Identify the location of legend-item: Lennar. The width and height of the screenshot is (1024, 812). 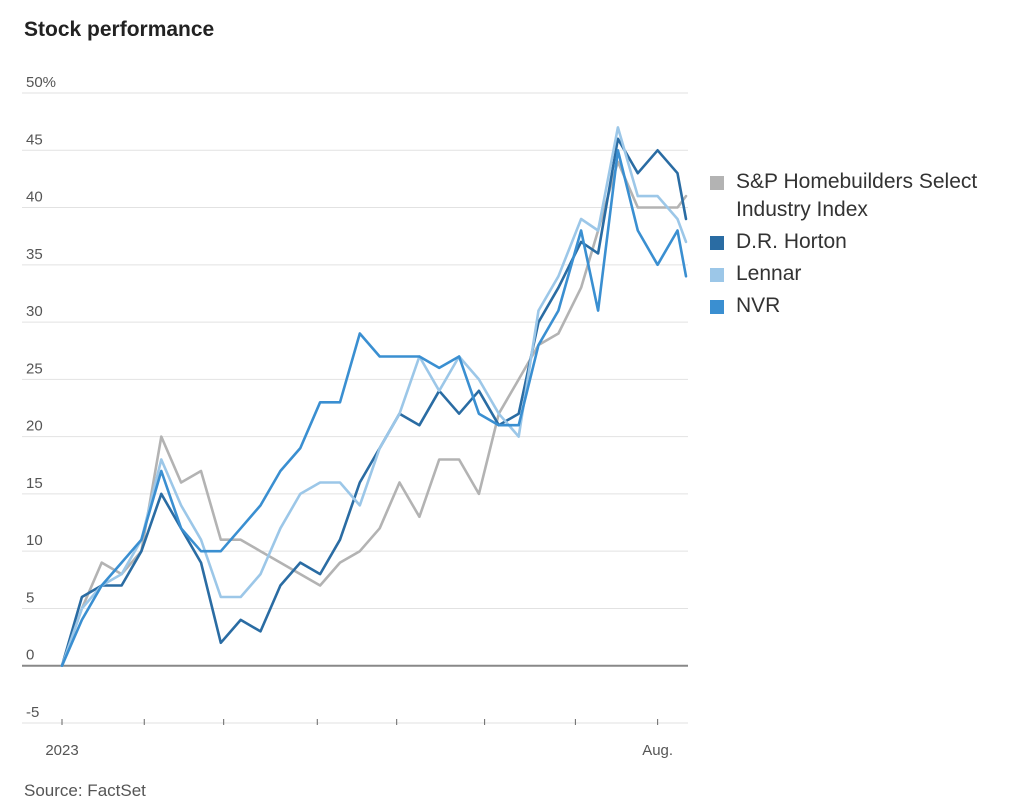
(862, 274).